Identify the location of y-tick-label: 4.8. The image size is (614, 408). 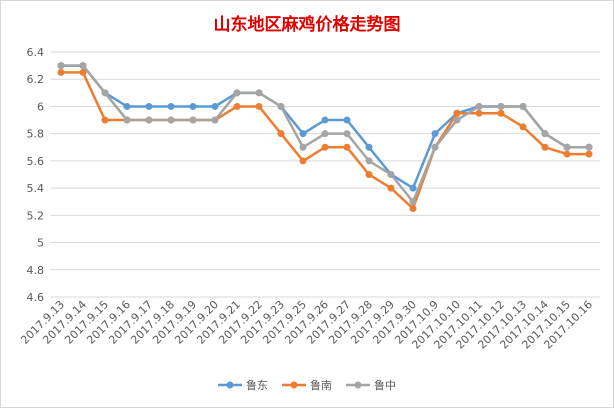
(36, 270).